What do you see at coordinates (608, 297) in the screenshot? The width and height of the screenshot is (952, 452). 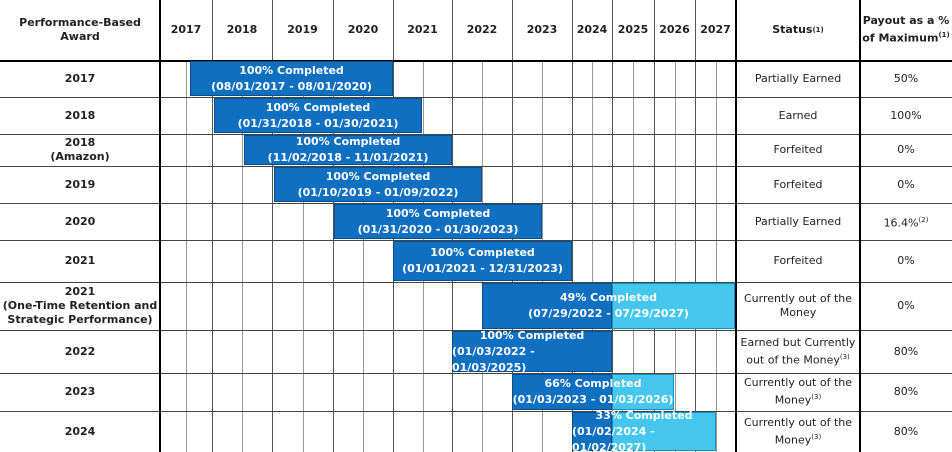 I see `completion: 49% Completed` at bounding box center [608, 297].